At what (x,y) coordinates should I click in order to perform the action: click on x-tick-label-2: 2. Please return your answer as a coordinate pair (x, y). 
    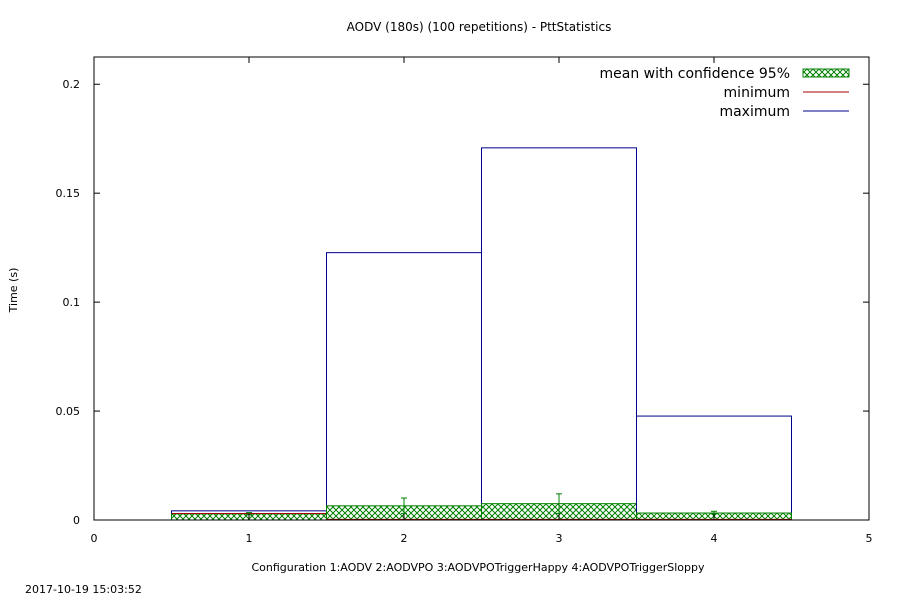
    Looking at the image, I should click on (404, 538).